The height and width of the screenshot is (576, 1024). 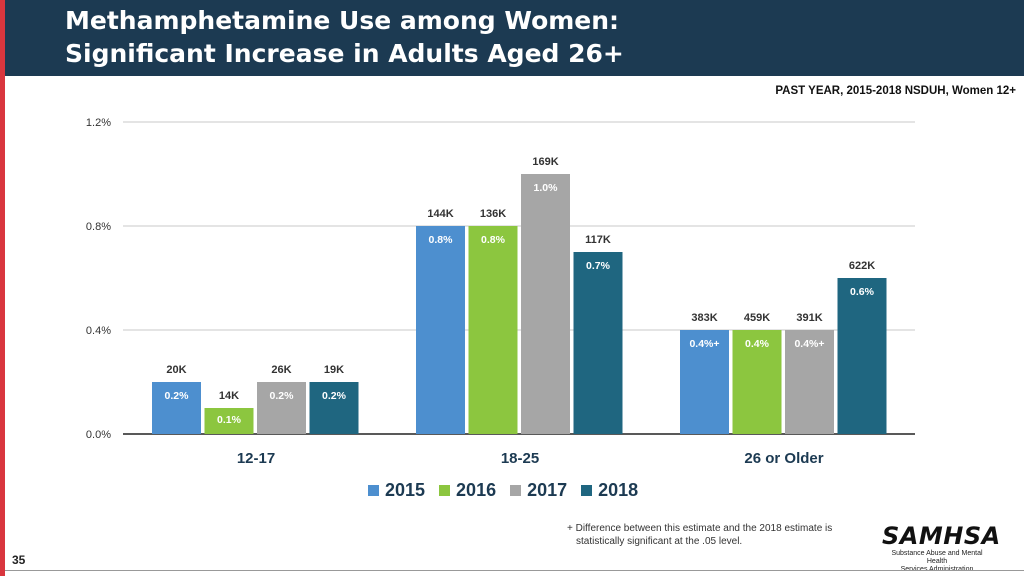 What do you see at coordinates (19, 560) in the screenshot?
I see `page-number: 35` at bounding box center [19, 560].